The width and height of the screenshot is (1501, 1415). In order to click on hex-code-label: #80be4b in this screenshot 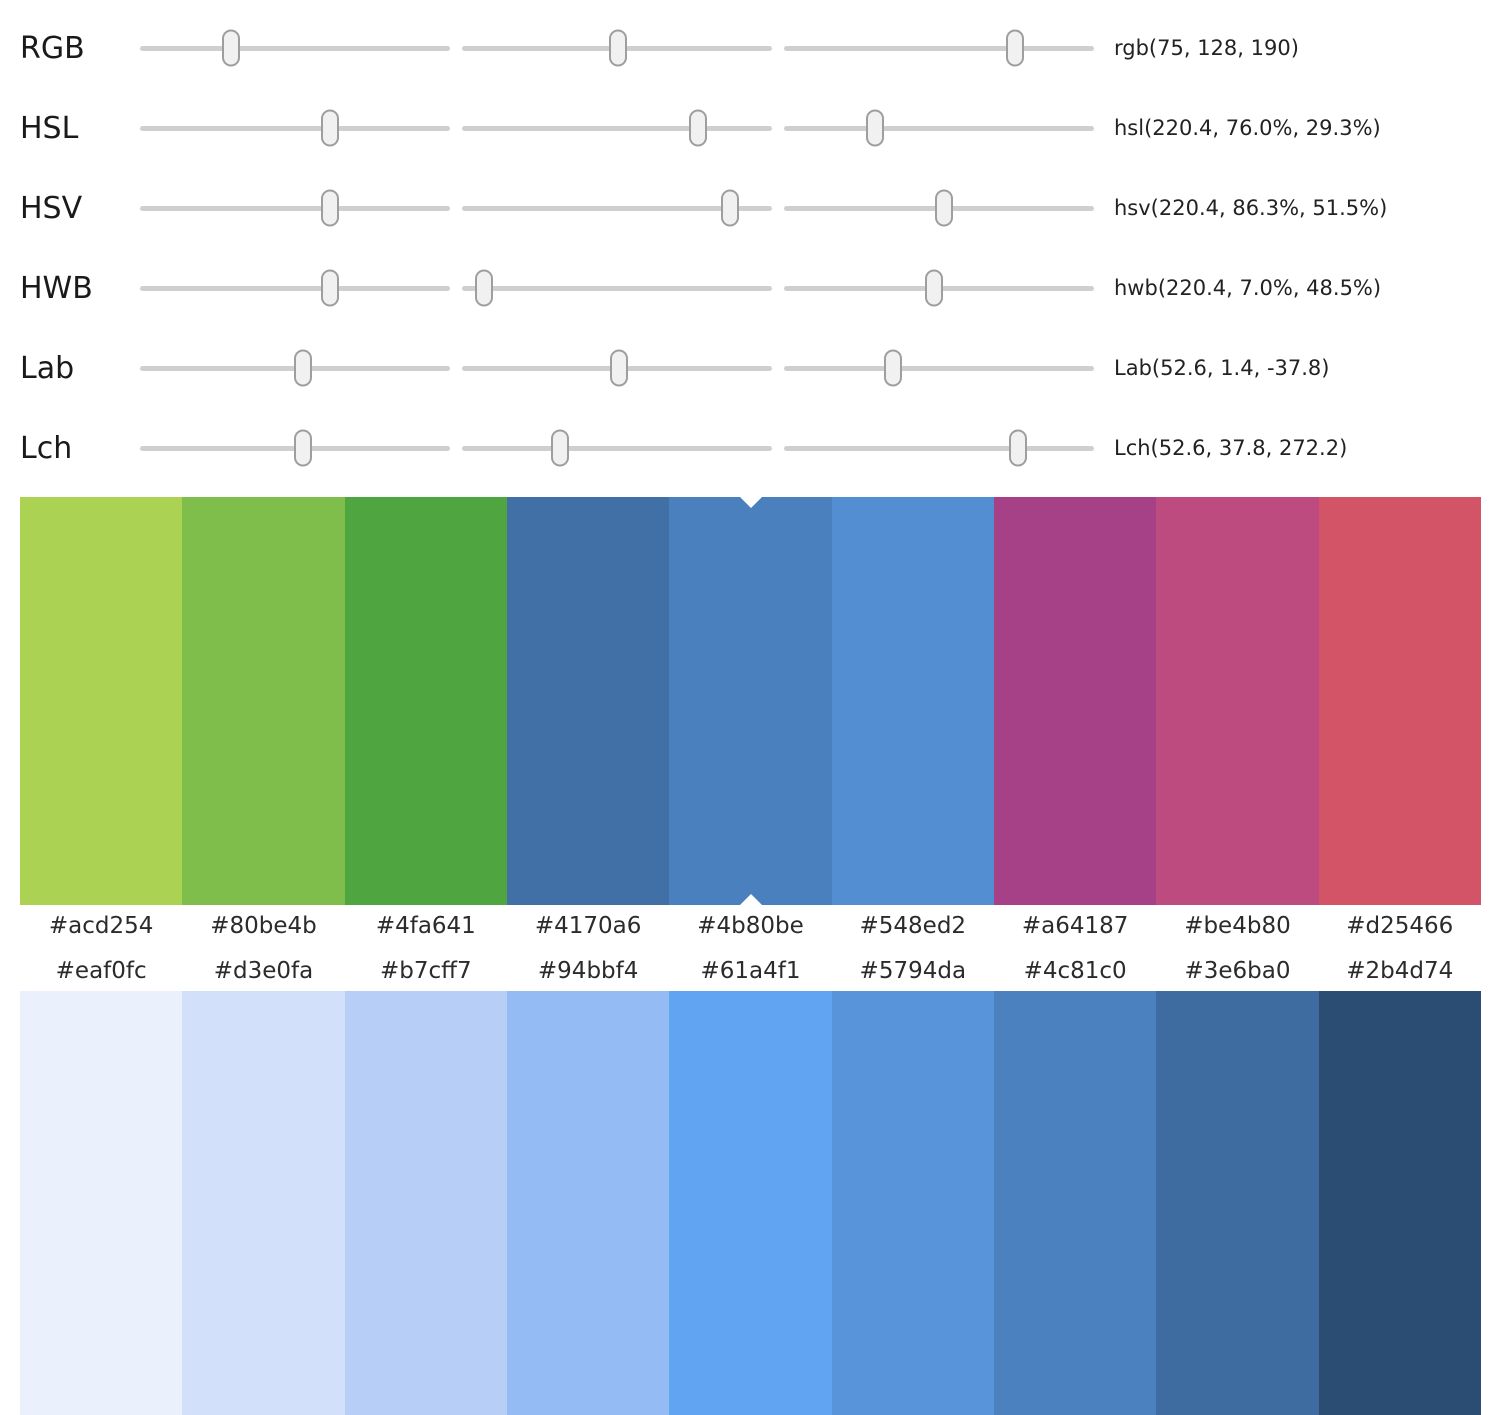, I will do `click(263, 926)`.